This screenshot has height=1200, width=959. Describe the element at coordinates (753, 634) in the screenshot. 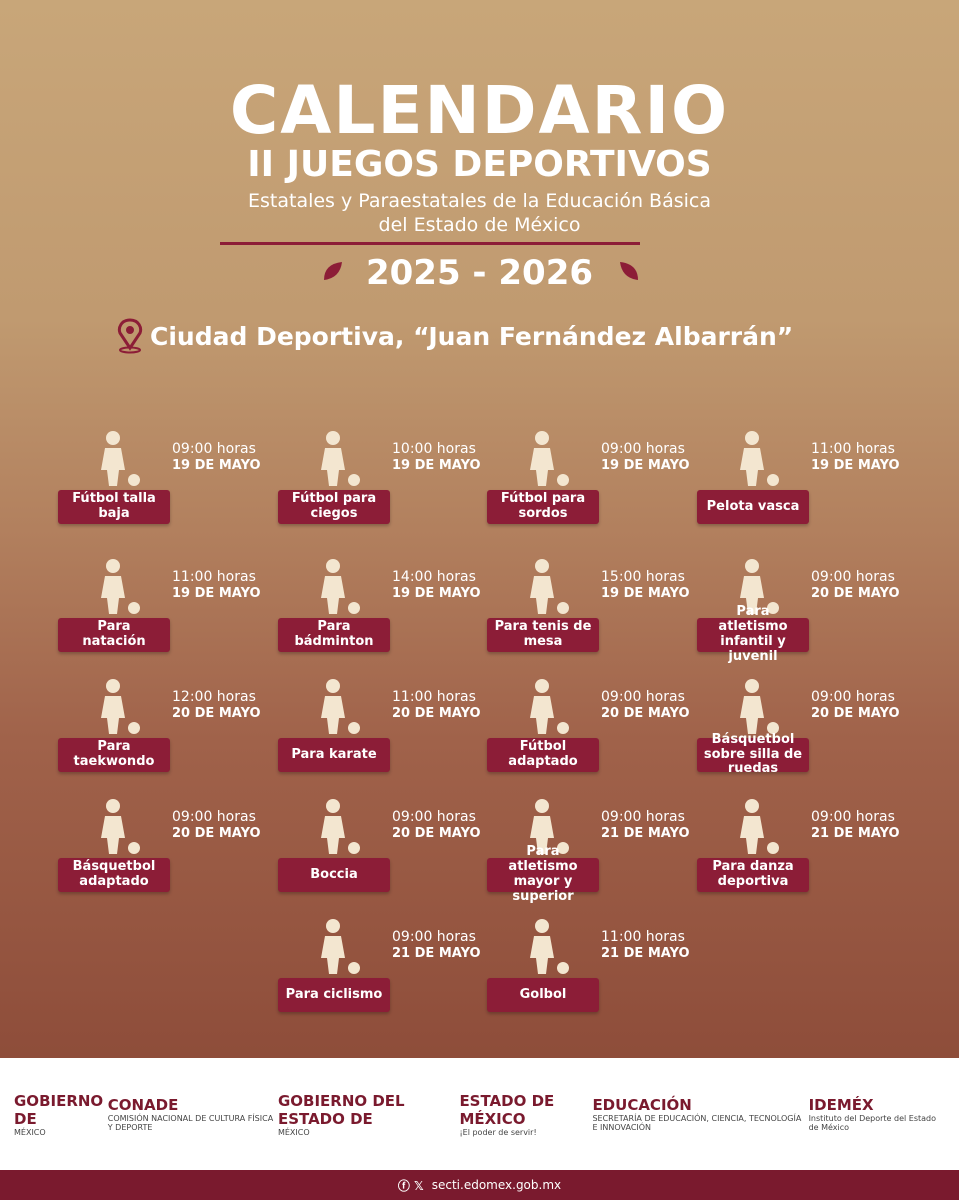

I see `event-name: Para atletismo infantil y juvenil` at that location.